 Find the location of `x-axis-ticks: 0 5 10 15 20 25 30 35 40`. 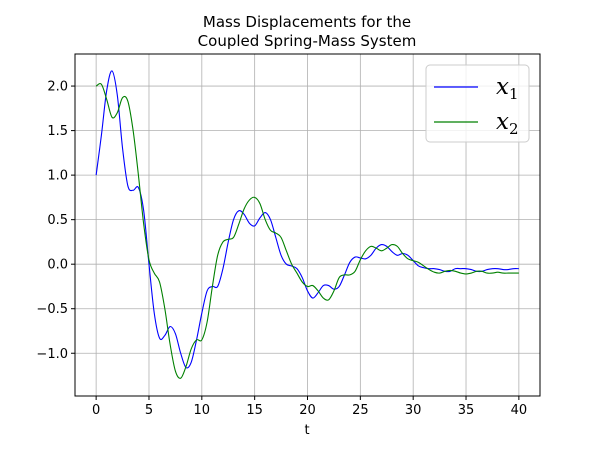

x-axis-ticks: 0 5 10 15 20 25 30 35 40 is located at coordinates (309, 407).